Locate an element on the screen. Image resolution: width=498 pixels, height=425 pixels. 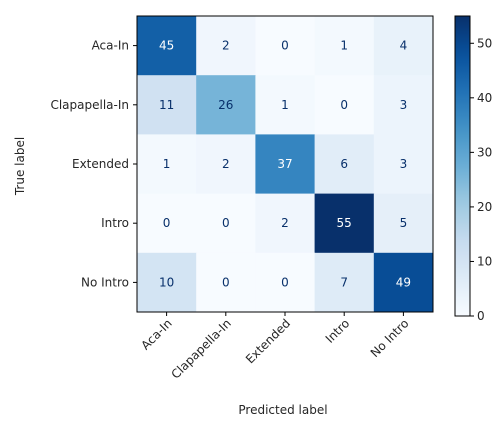
x-tick-label: Aca-In is located at coordinates (156, 334).